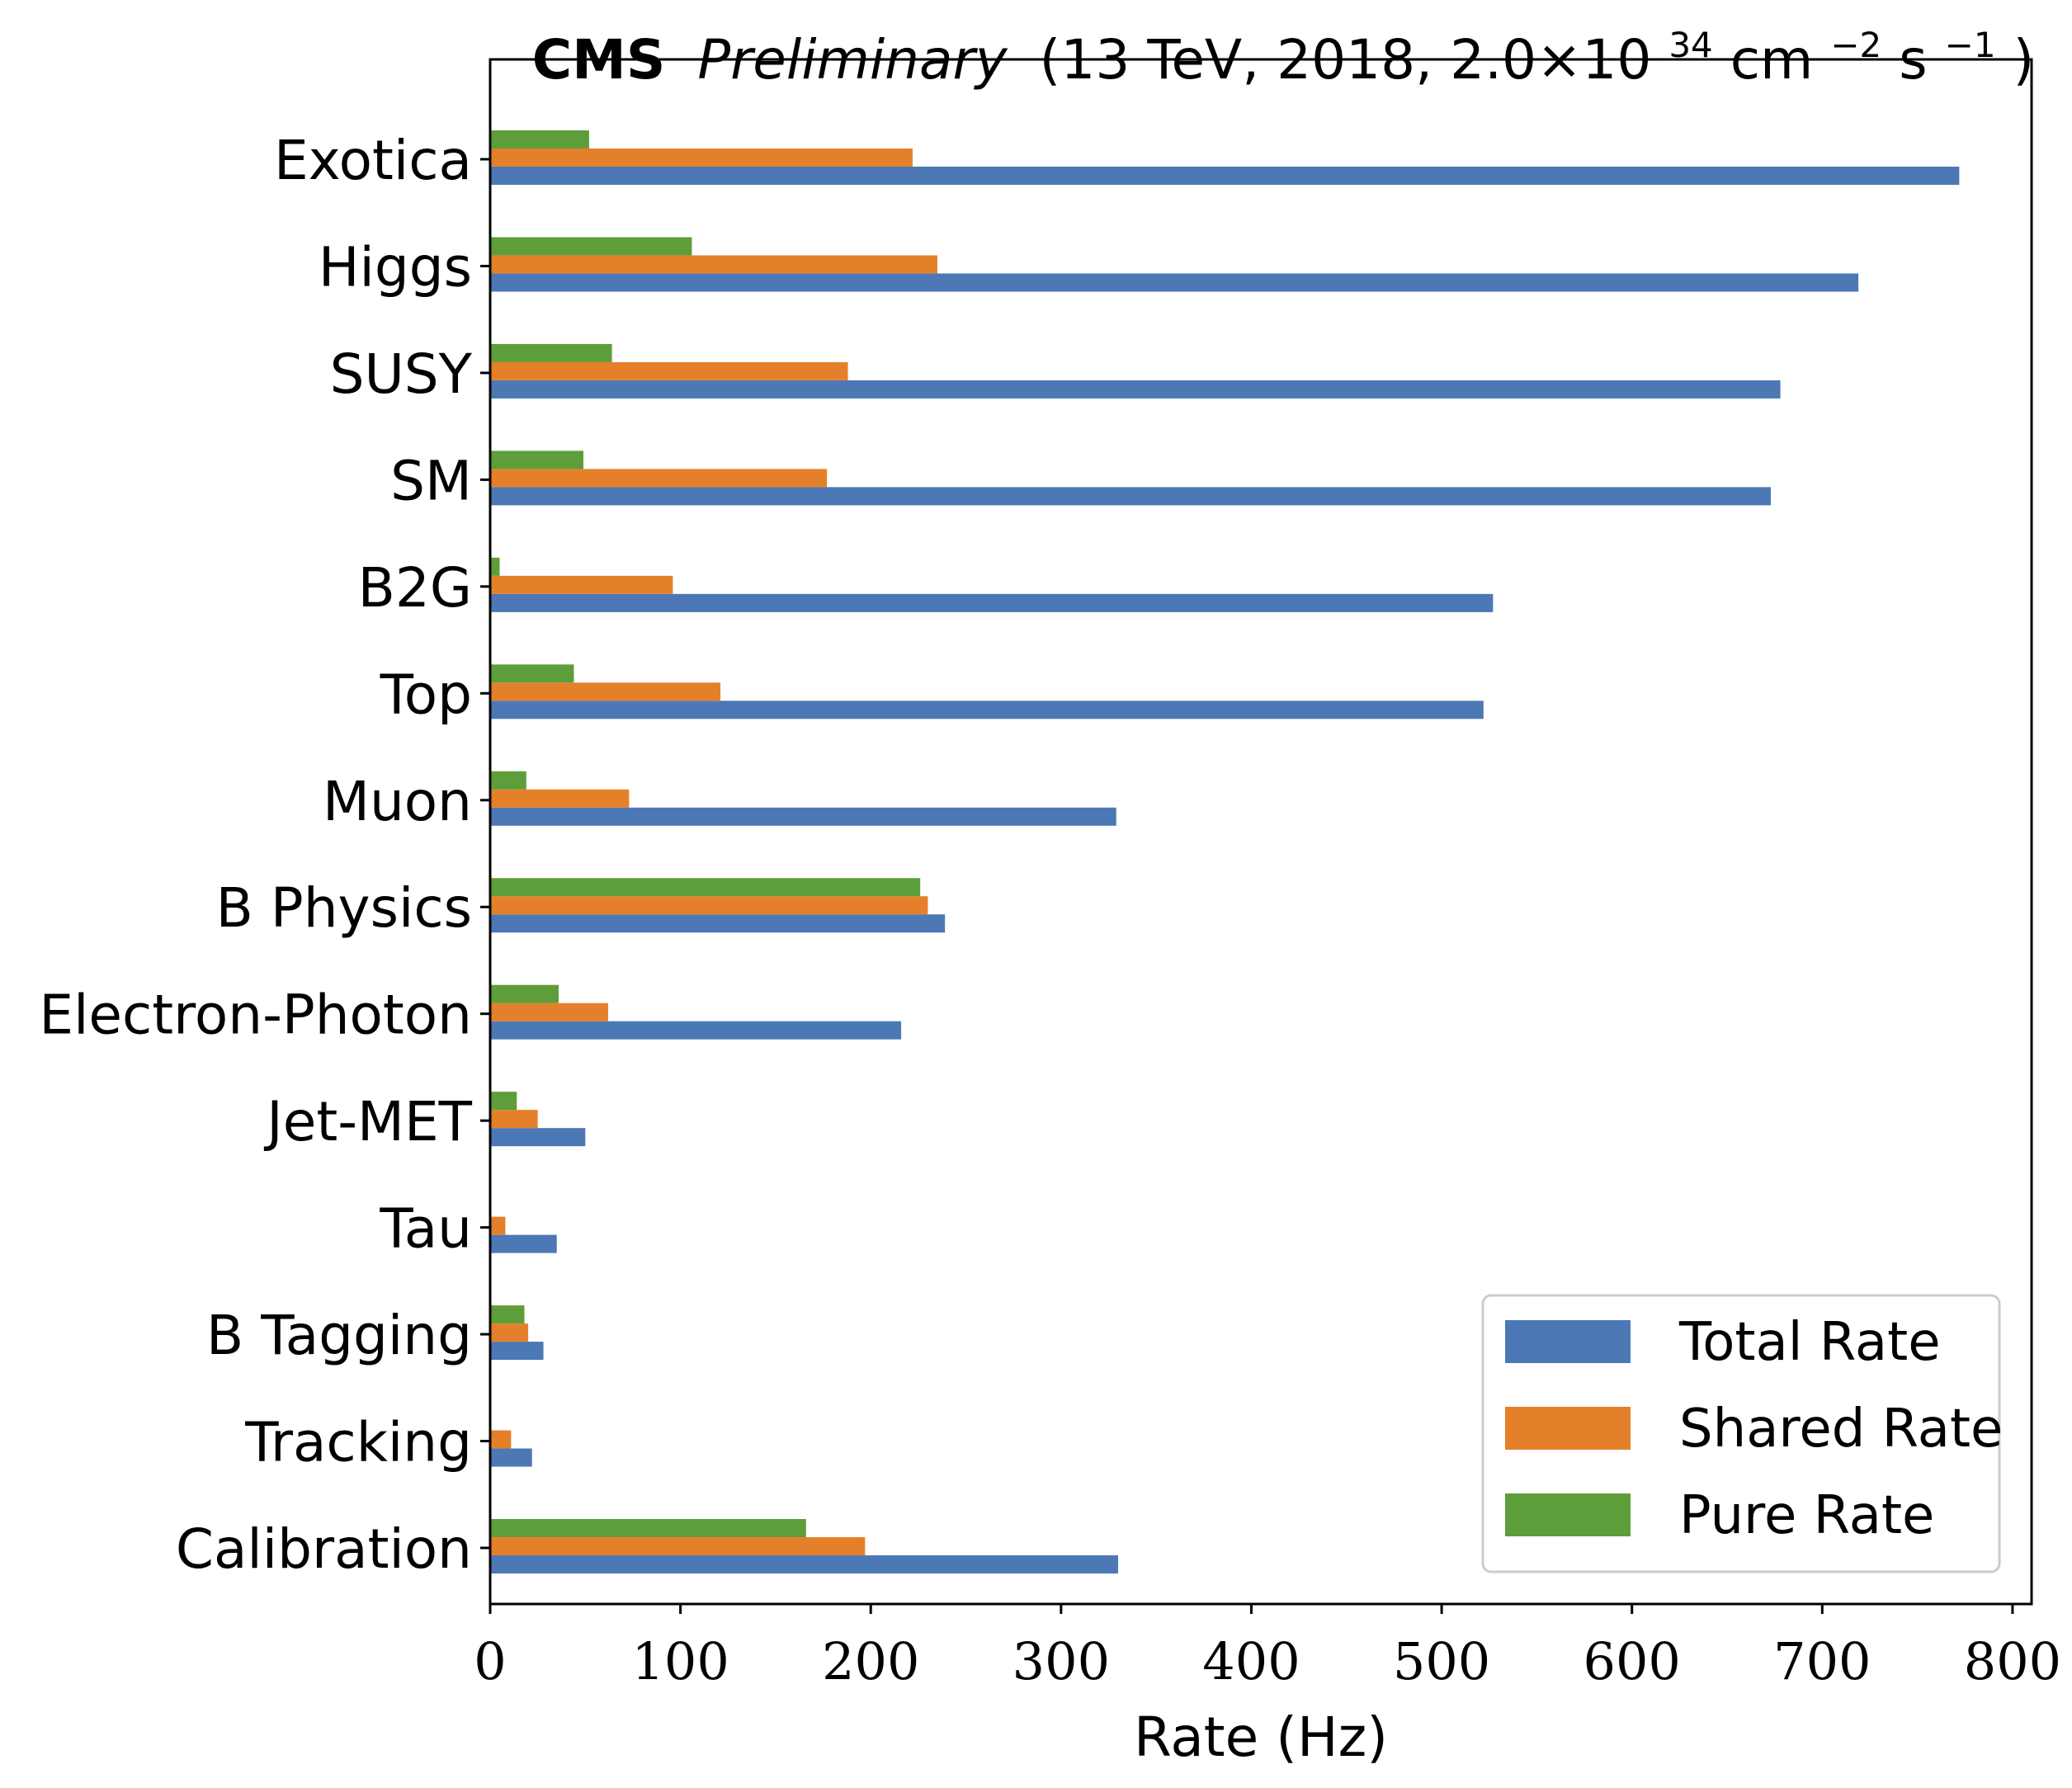 The image size is (2072, 1788). I want to click on y-tick-label: Calibration, so click(324, 1549).